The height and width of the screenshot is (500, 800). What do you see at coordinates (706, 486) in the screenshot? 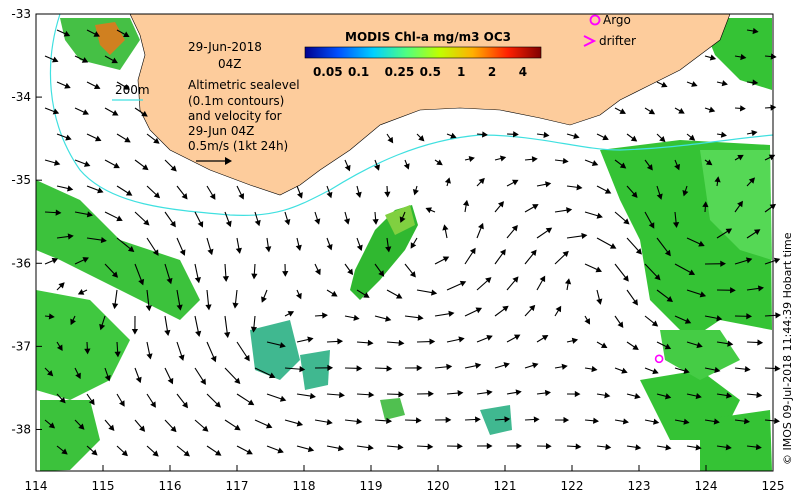
I see `x-tick-label: 124` at bounding box center [706, 486].